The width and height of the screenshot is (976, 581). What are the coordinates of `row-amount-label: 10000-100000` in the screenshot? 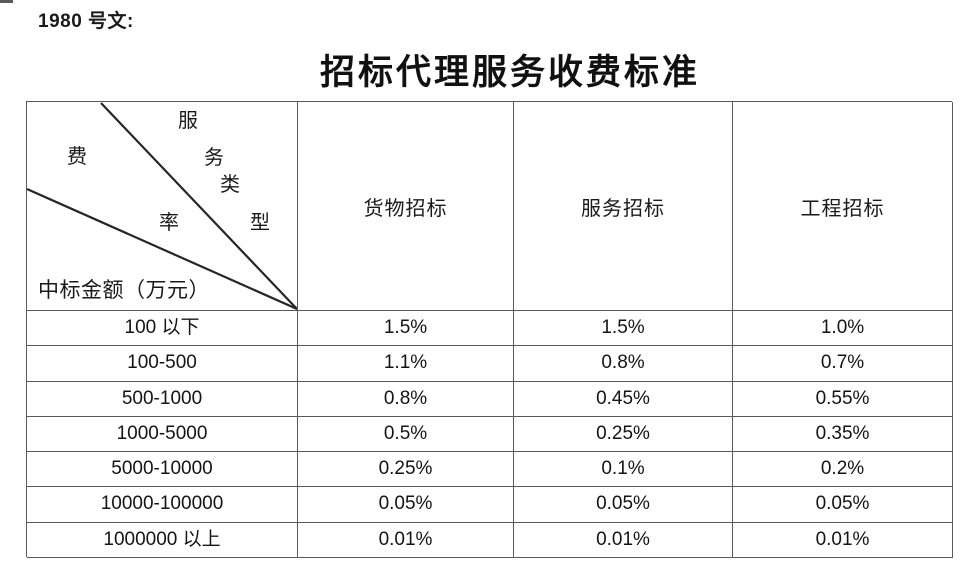 It's located at (162, 505).